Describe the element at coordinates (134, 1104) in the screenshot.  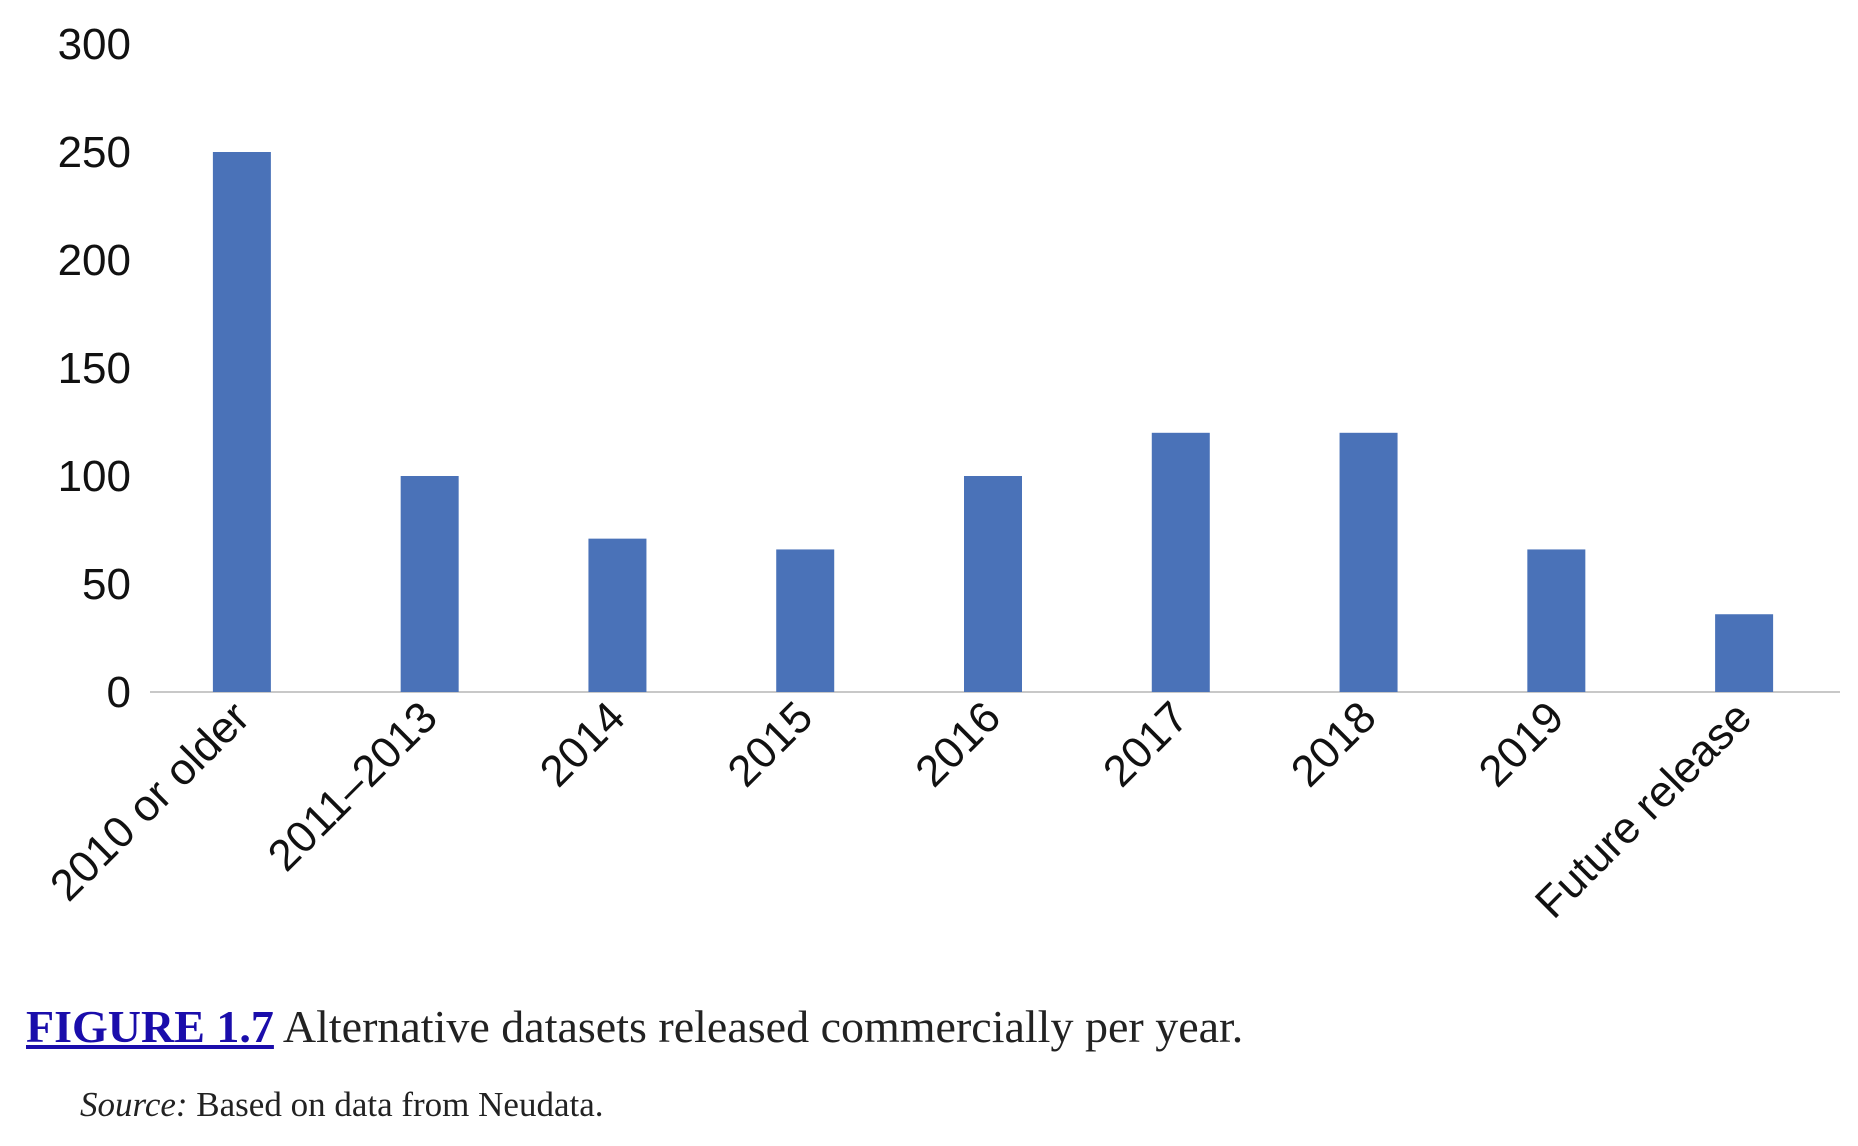
I see `source-label: Source:` at that location.